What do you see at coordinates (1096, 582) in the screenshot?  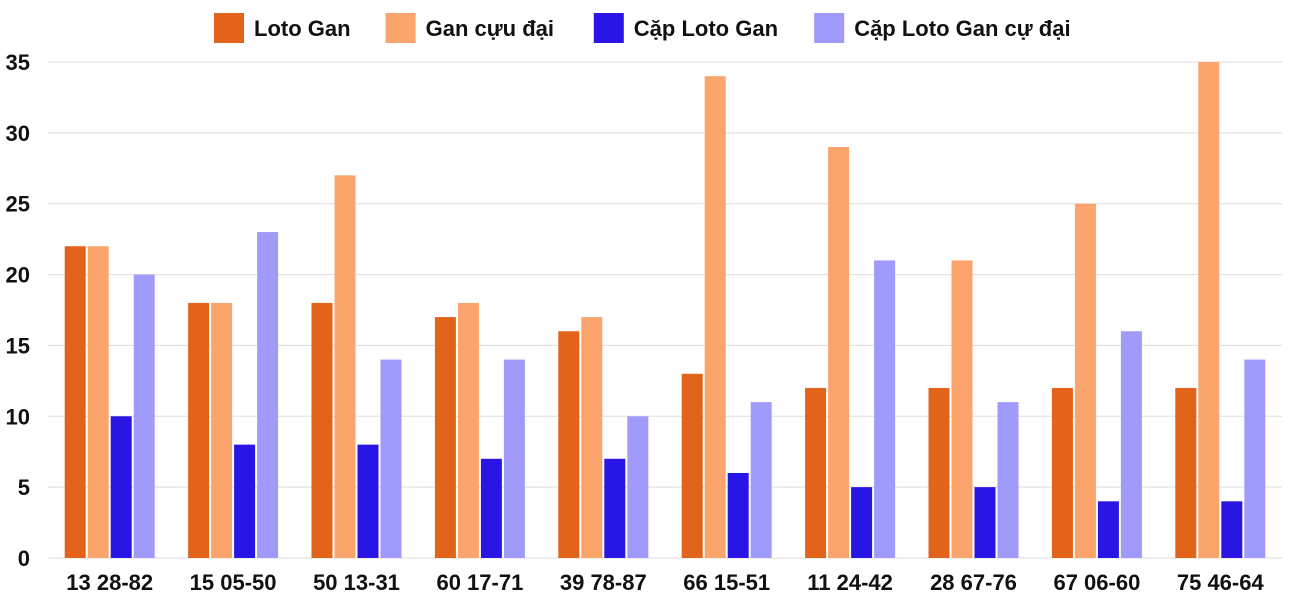 I see `x-category-label: 67 06-60` at bounding box center [1096, 582].